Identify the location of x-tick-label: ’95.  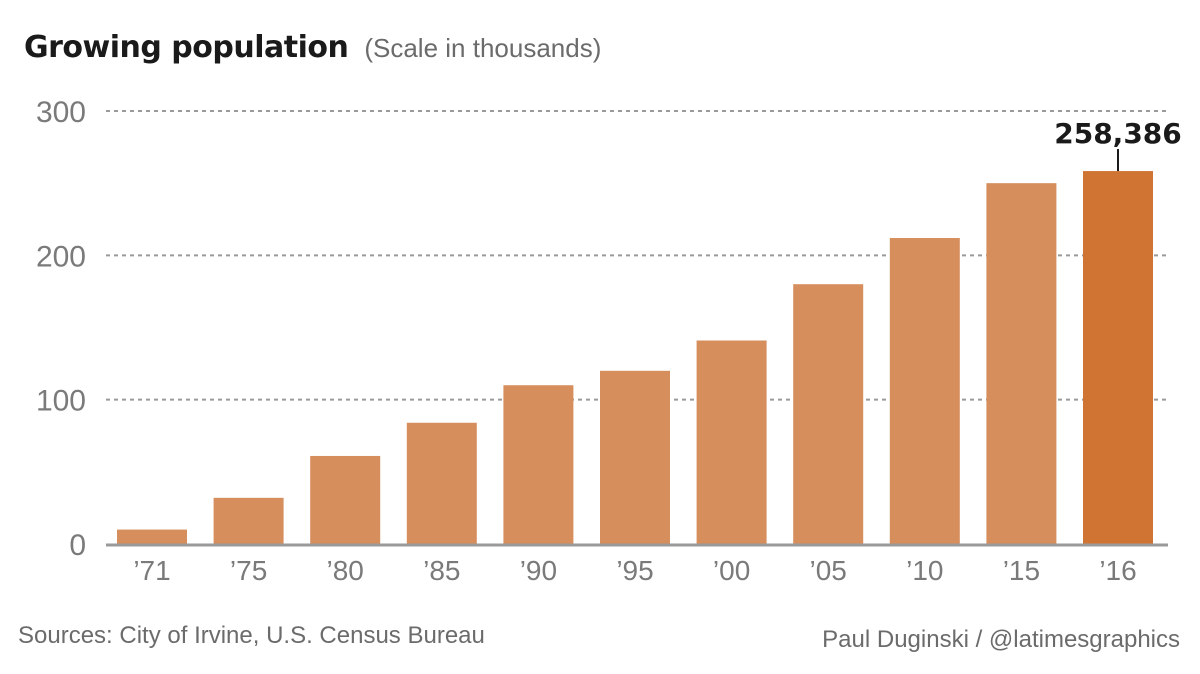
(634, 570).